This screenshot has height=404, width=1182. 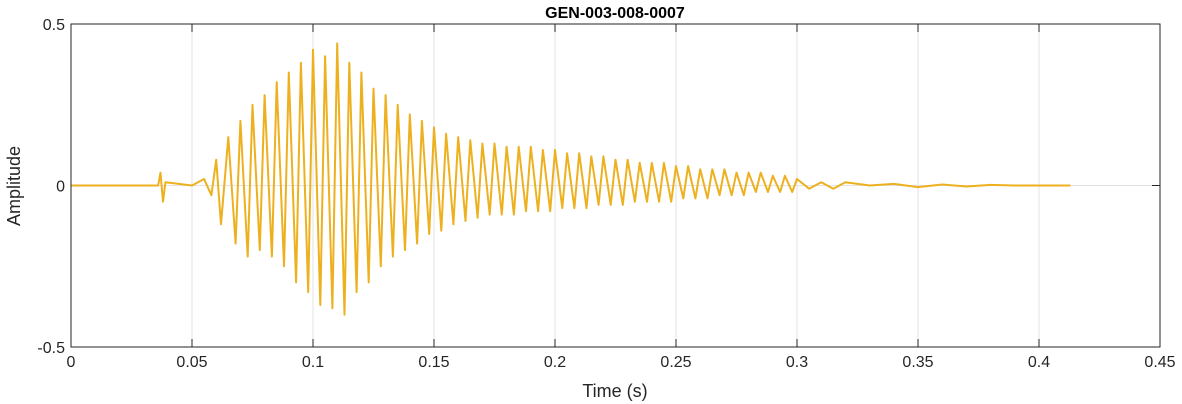 I want to click on x-tick-label: 0, so click(x=71, y=362).